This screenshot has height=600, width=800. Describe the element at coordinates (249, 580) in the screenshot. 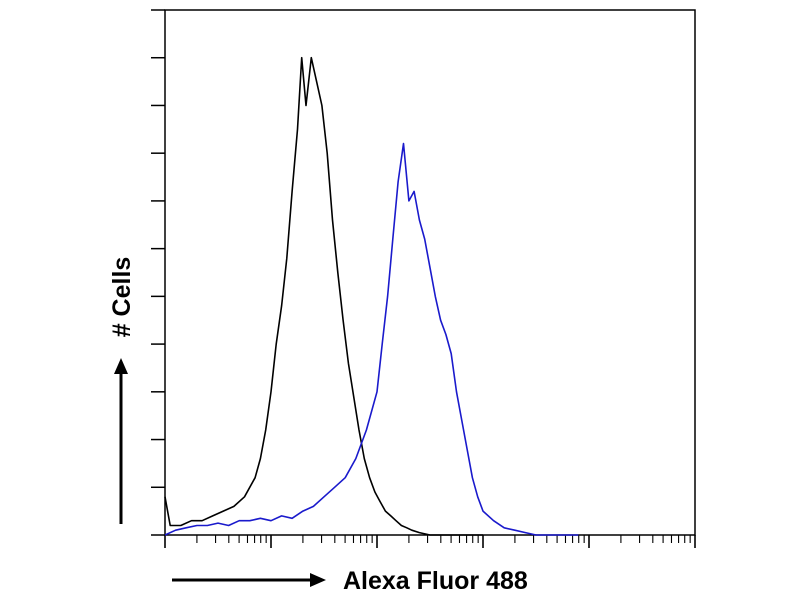

I see `x-axis-arrow` at that location.